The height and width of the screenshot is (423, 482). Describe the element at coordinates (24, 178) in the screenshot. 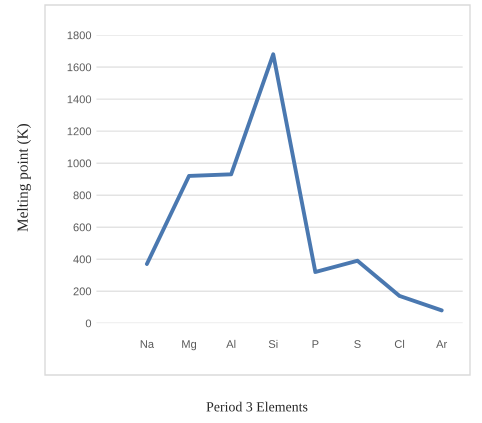

I see `y-axis-title: Melting point (K)` at that location.